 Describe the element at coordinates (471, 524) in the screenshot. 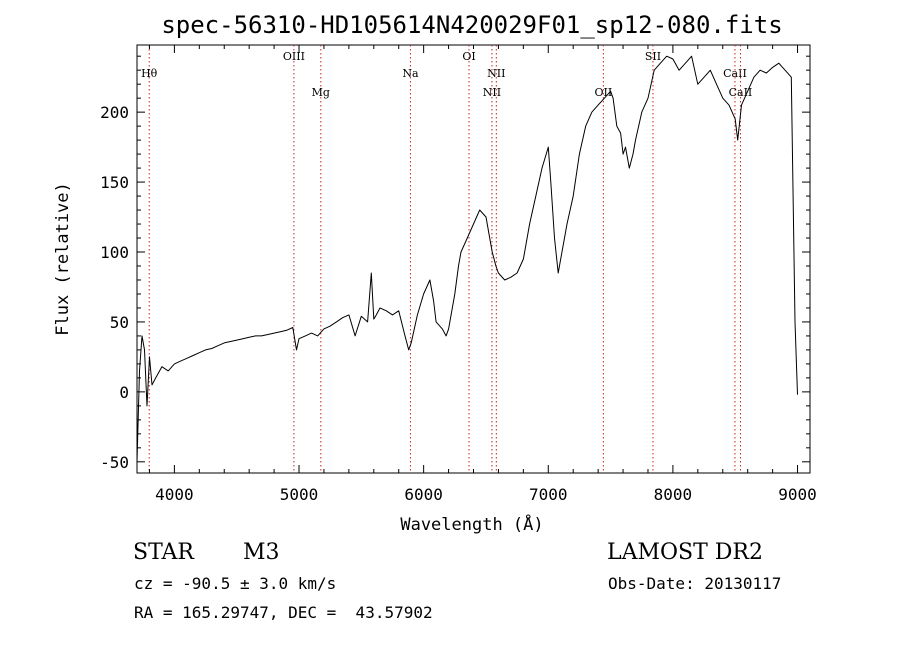

I see `x-axis-label: Wavelength (Å)` at that location.